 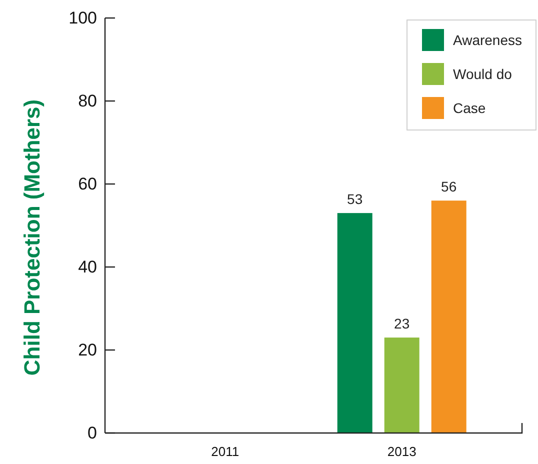 I want to click on y-tick-label: 60, so click(x=87, y=184).